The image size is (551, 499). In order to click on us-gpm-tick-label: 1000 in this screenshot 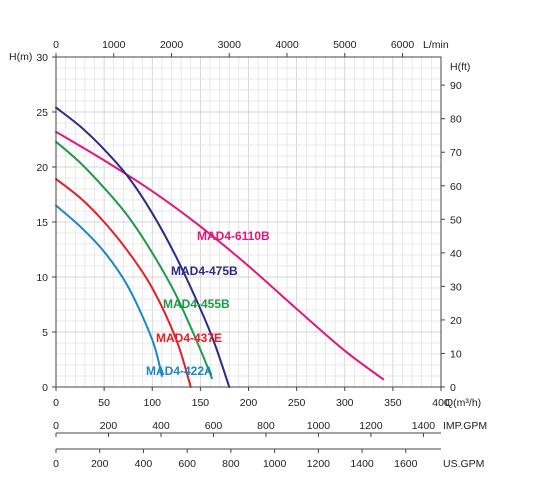, I will do `click(275, 464)`.